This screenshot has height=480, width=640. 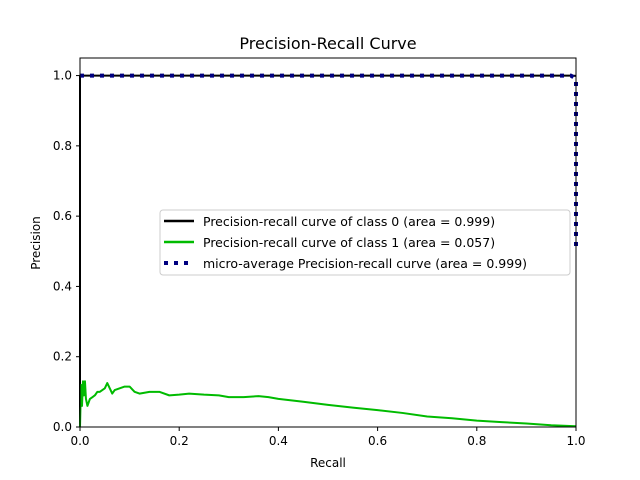 I want to click on y-tick-label: 0.0, so click(x=62, y=427).